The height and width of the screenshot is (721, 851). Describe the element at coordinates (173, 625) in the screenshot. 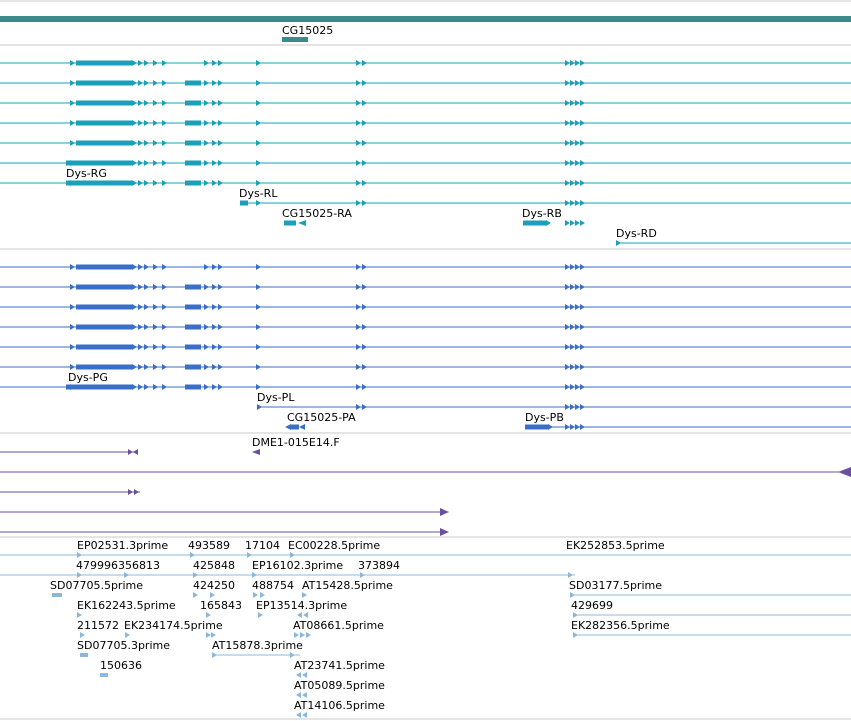

I see `est-label: EK234174.5prime` at that location.